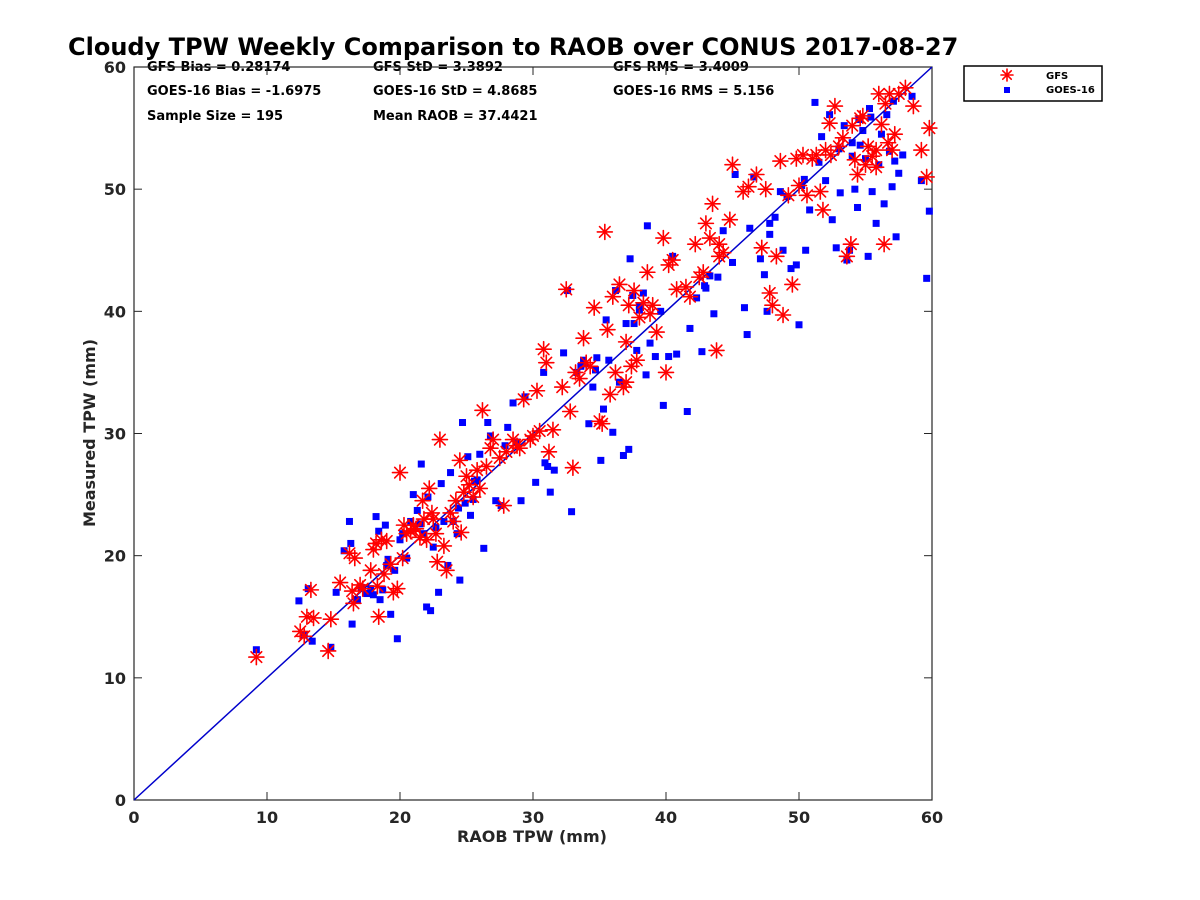 The height and width of the screenshot is (900, 1200). I want to click on legend-gfs-marker, so click(1007, 75).